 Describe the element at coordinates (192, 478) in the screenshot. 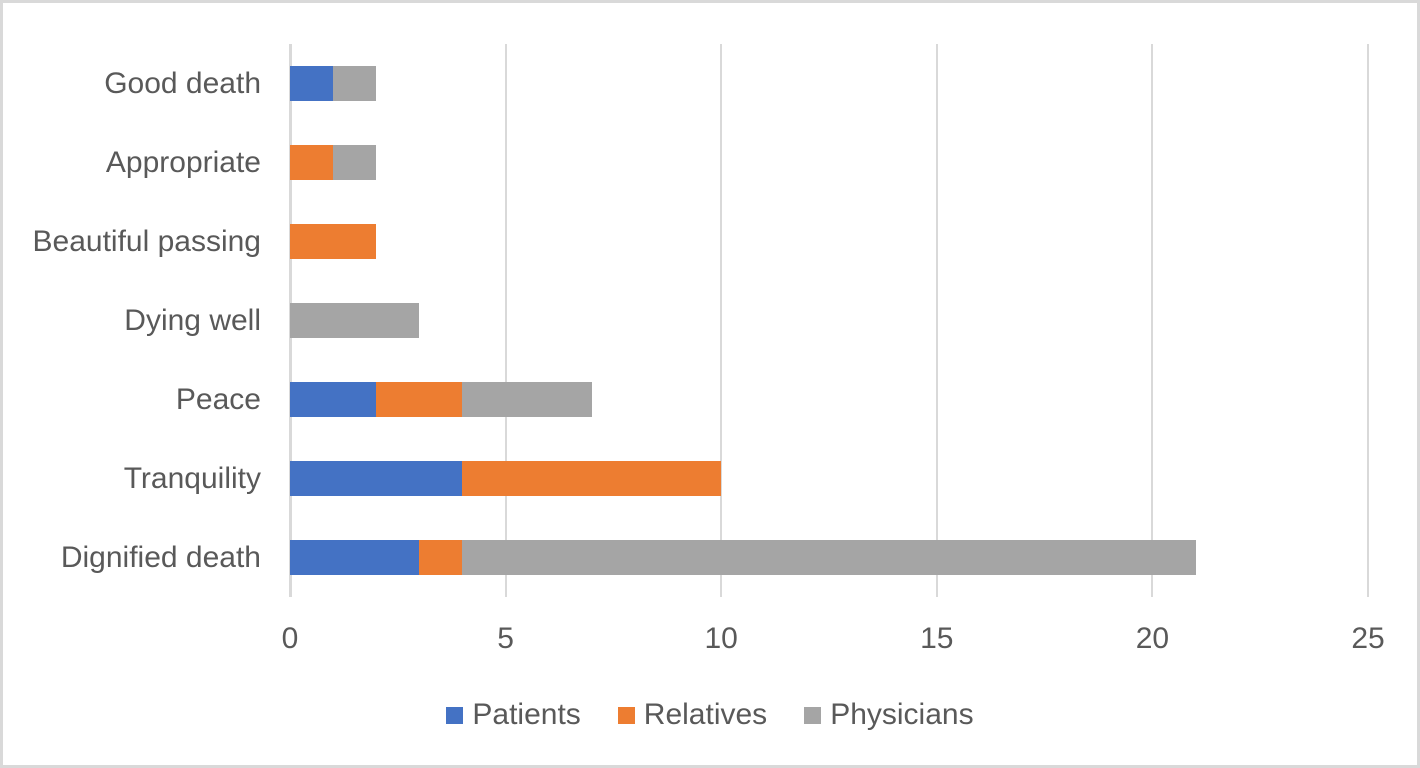

I see `category-label: Tranquility` at that location.